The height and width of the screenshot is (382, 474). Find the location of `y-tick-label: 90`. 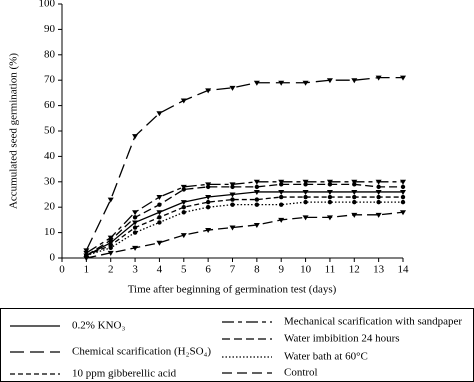

y-tick-label: 90 is located at coordinates (50, 29).